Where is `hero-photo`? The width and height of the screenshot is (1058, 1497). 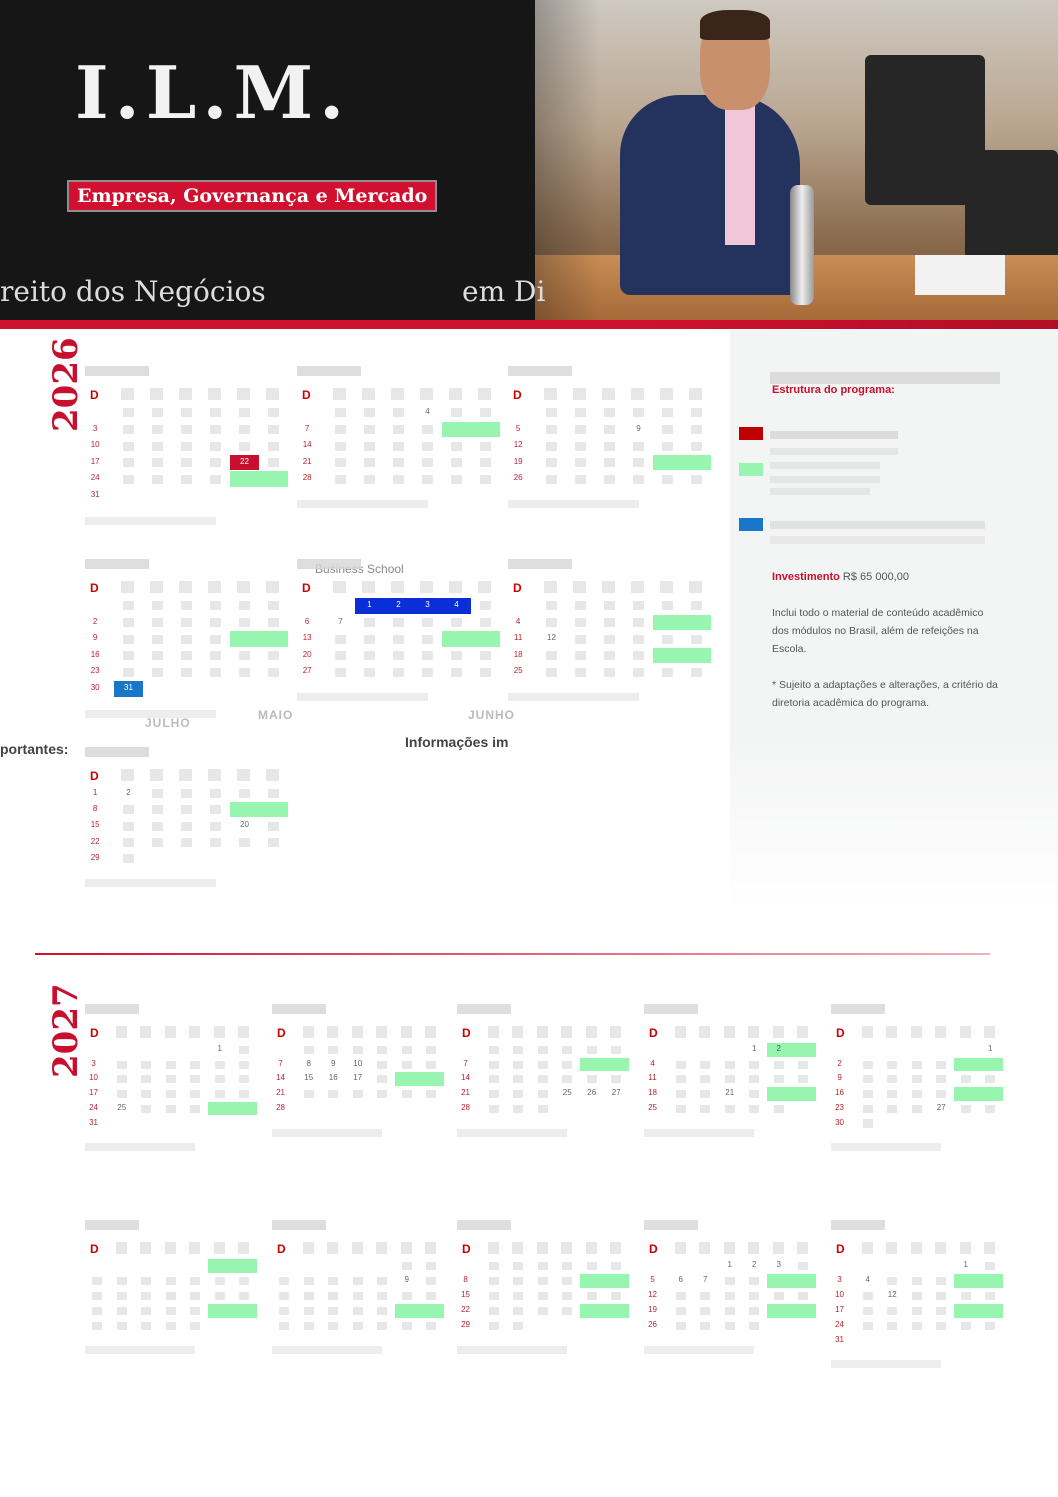
hero-photo is located at coordinates (796, 160).